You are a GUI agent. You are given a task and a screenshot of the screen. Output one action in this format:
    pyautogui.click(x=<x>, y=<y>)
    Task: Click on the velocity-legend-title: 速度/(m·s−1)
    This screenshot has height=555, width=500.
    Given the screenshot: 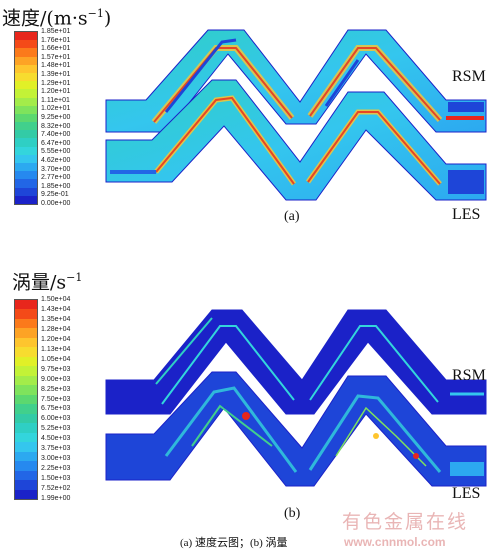 What is the action you would take?
    pyautogui.click(x=56, y=16)
    